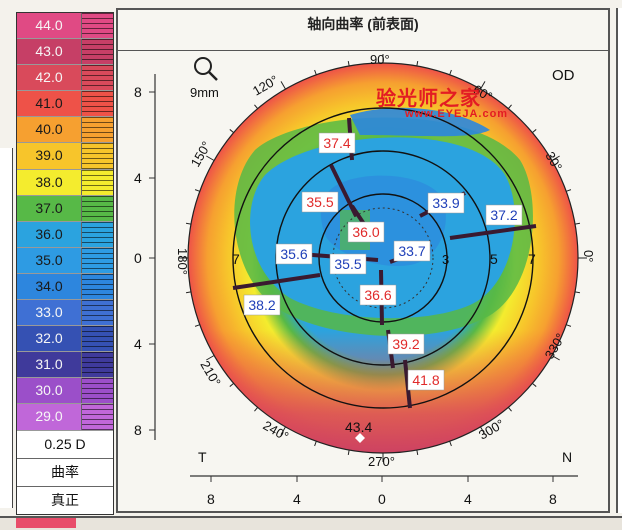 This screenshot has height=530, width=622. I want to click on legend-value: 31.0, so click(49, 365).